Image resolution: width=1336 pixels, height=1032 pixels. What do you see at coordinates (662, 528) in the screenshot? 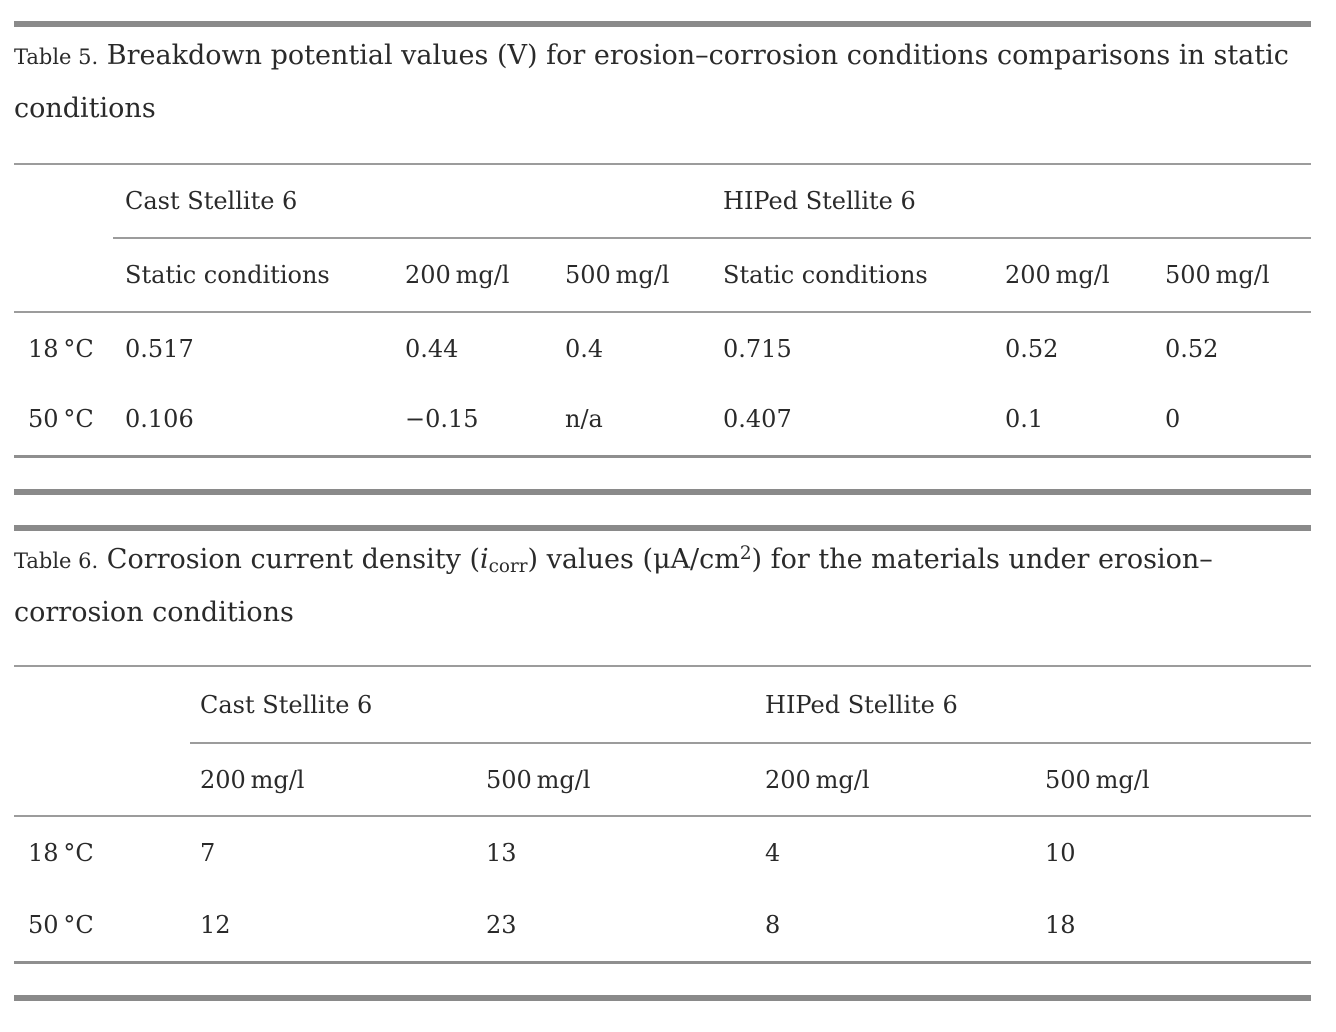
I see `table6-top-rule` at bounding box center [662, 528].